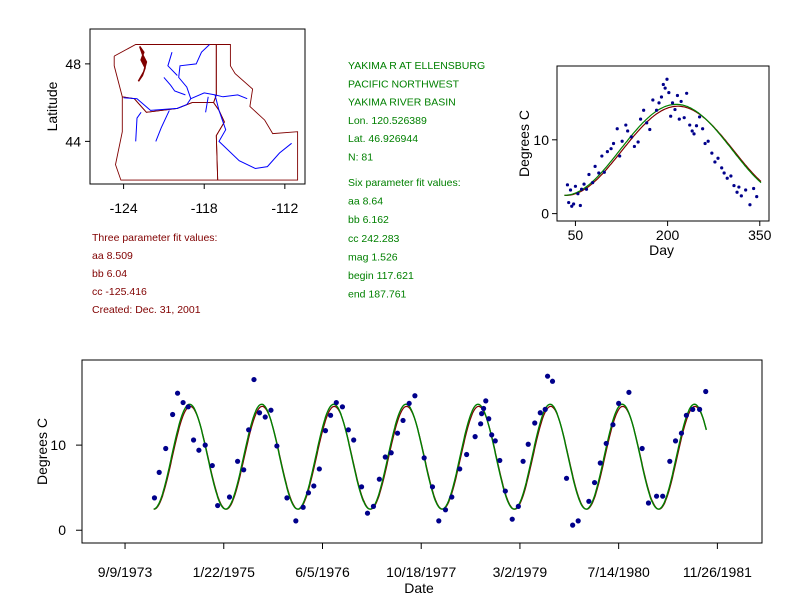 The width and height of the screenshot is (792, 611). What do you see at coordinates (402, 103) in the screenshot?
I see `station-info-line: YAKIMA RIVER BASIN` at bounding box center [402, 103].